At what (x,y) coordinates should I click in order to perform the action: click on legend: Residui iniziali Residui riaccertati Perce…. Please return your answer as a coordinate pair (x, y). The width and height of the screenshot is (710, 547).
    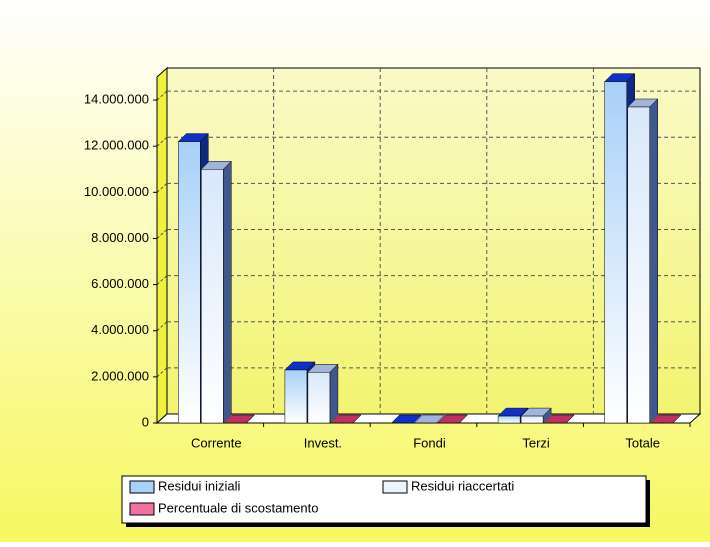
    Looking at the image, I should click on (386, 501).